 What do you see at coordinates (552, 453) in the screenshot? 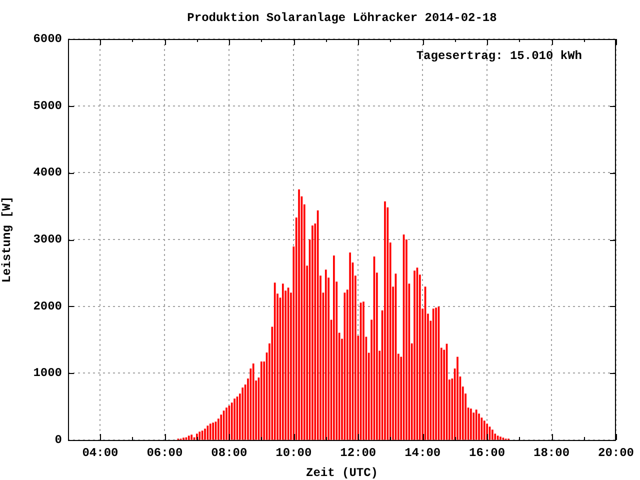
I see `x-tick-label: 18:00` at bounding box center [552, 453].